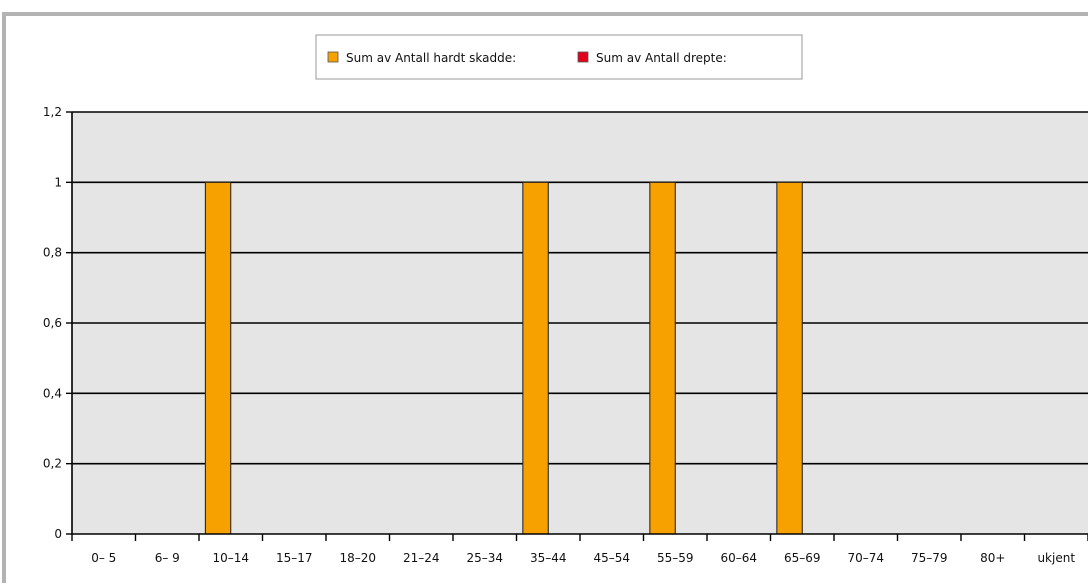  I want to click on y-tick-label: 1, so click(58, 182).